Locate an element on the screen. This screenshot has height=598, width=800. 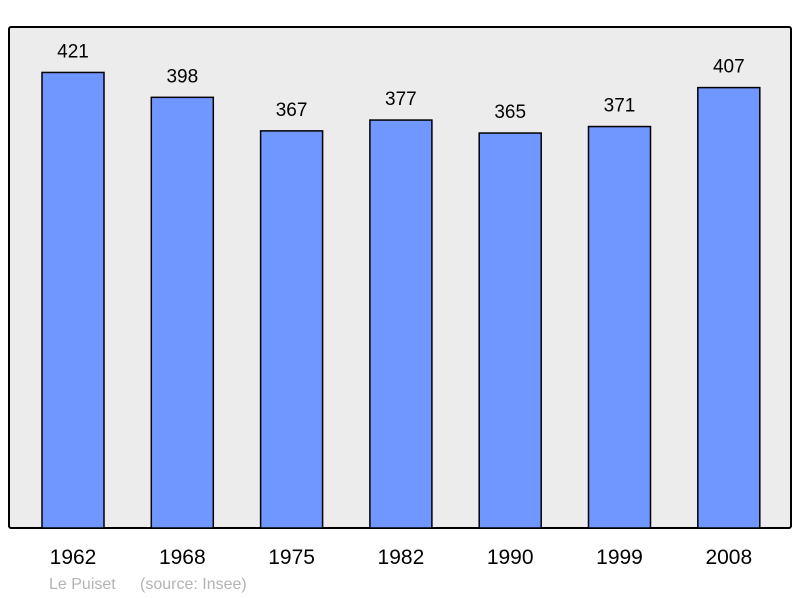
x-tick-2008: 2008 is located at coordinates (728, 557).